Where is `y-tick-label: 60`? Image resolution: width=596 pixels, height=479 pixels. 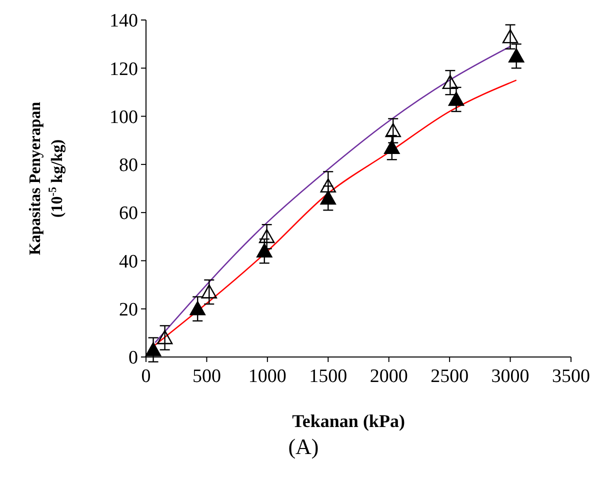 y-tick-label: 60 is located at coordinates (128, 213).